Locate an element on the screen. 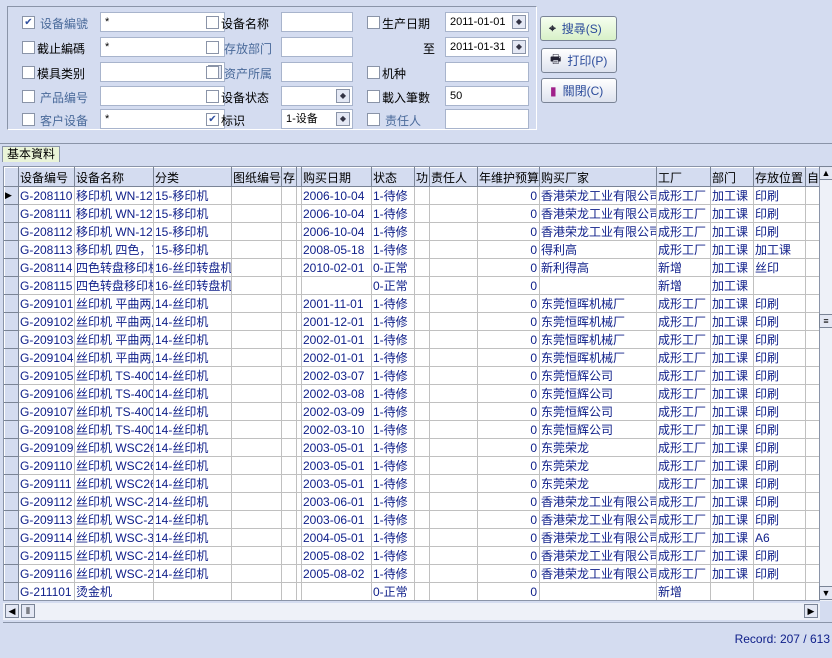 The height and width of the screenshot is (658, 832). table-cell: 丝印机 WSC260B is located at coordinates (114, 447).